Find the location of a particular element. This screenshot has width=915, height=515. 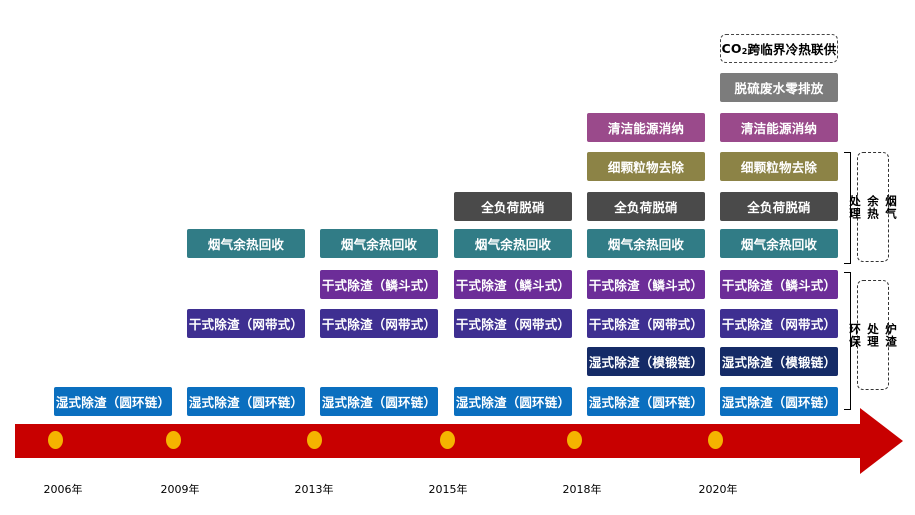

flue-gas-group-brace is located at coordinates (847, 208).